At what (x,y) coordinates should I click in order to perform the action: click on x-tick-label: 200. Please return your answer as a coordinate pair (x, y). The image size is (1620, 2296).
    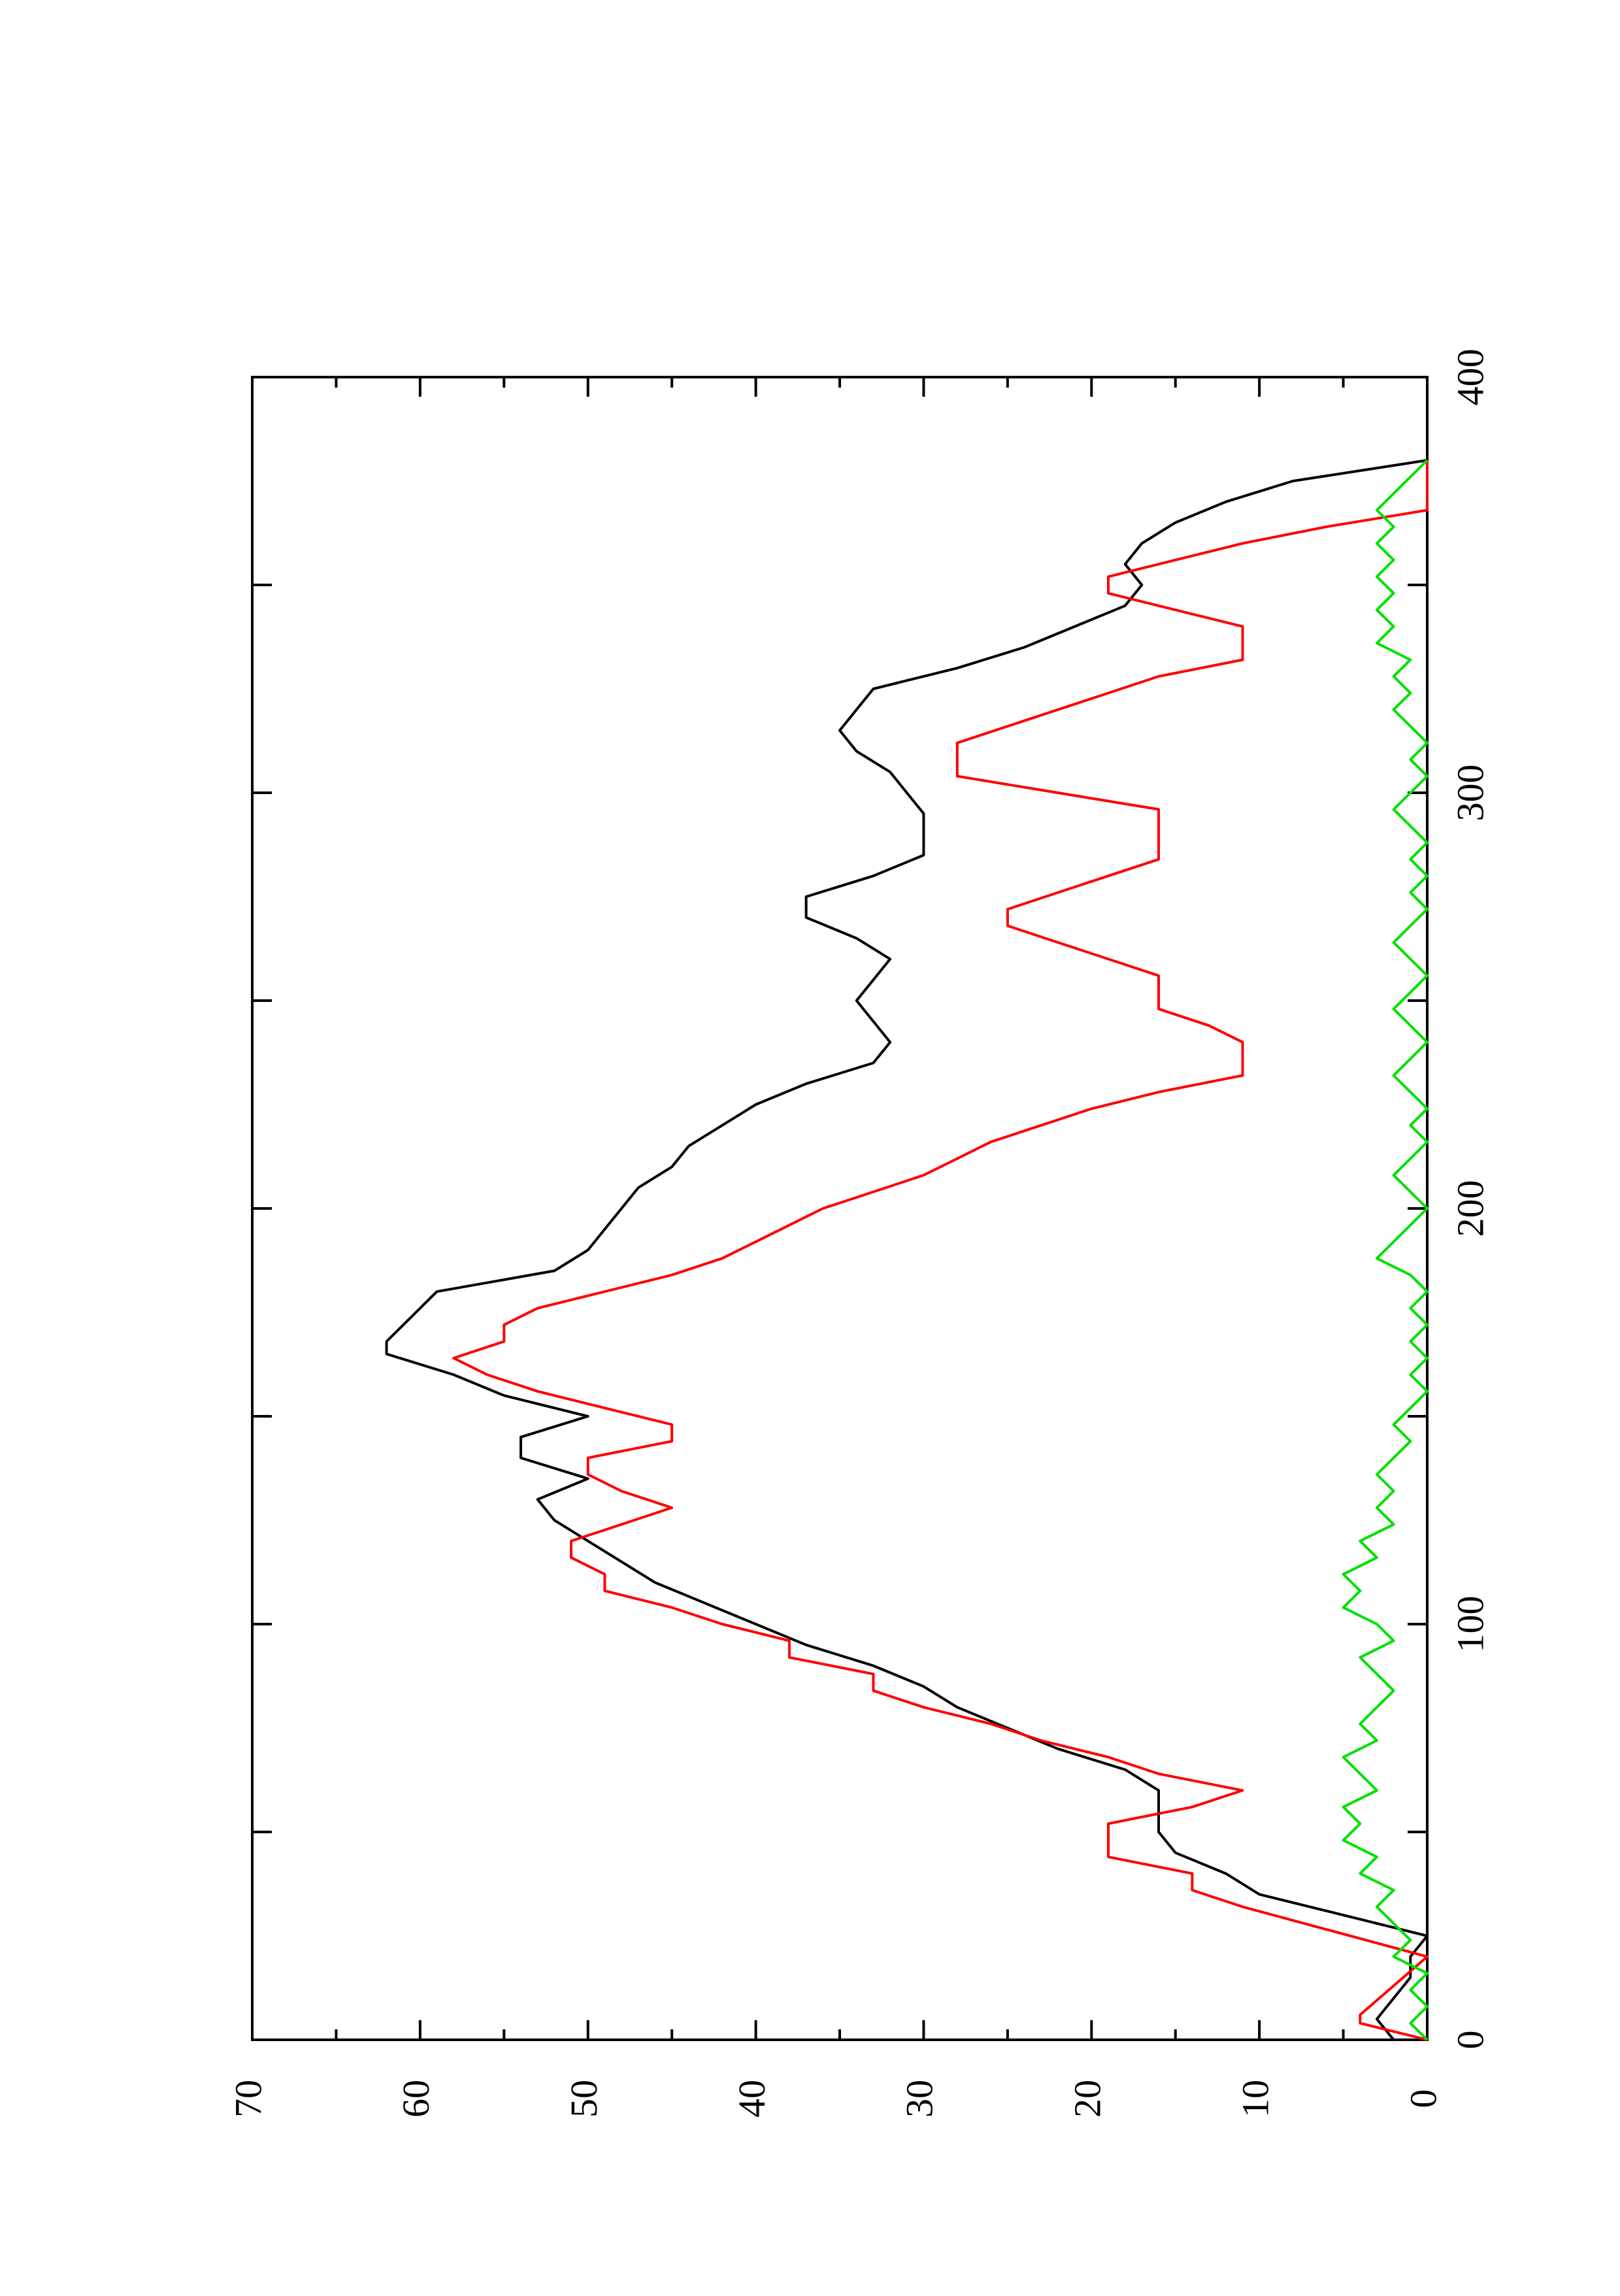
    Looking at the image, I should click on (1470, 1208).